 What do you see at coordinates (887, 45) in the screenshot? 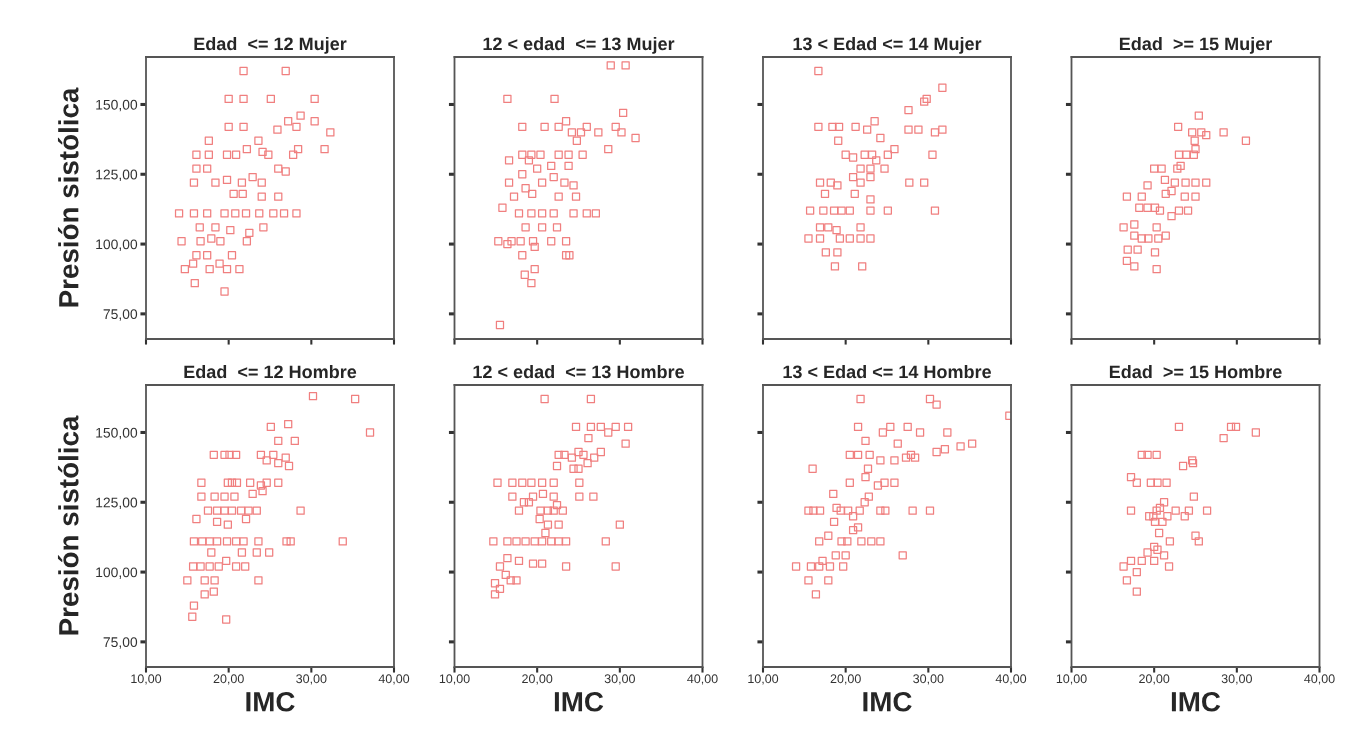
I see `chart-title: 13 < Edad <= 14 Mujer` at bounding box center [887, 45].